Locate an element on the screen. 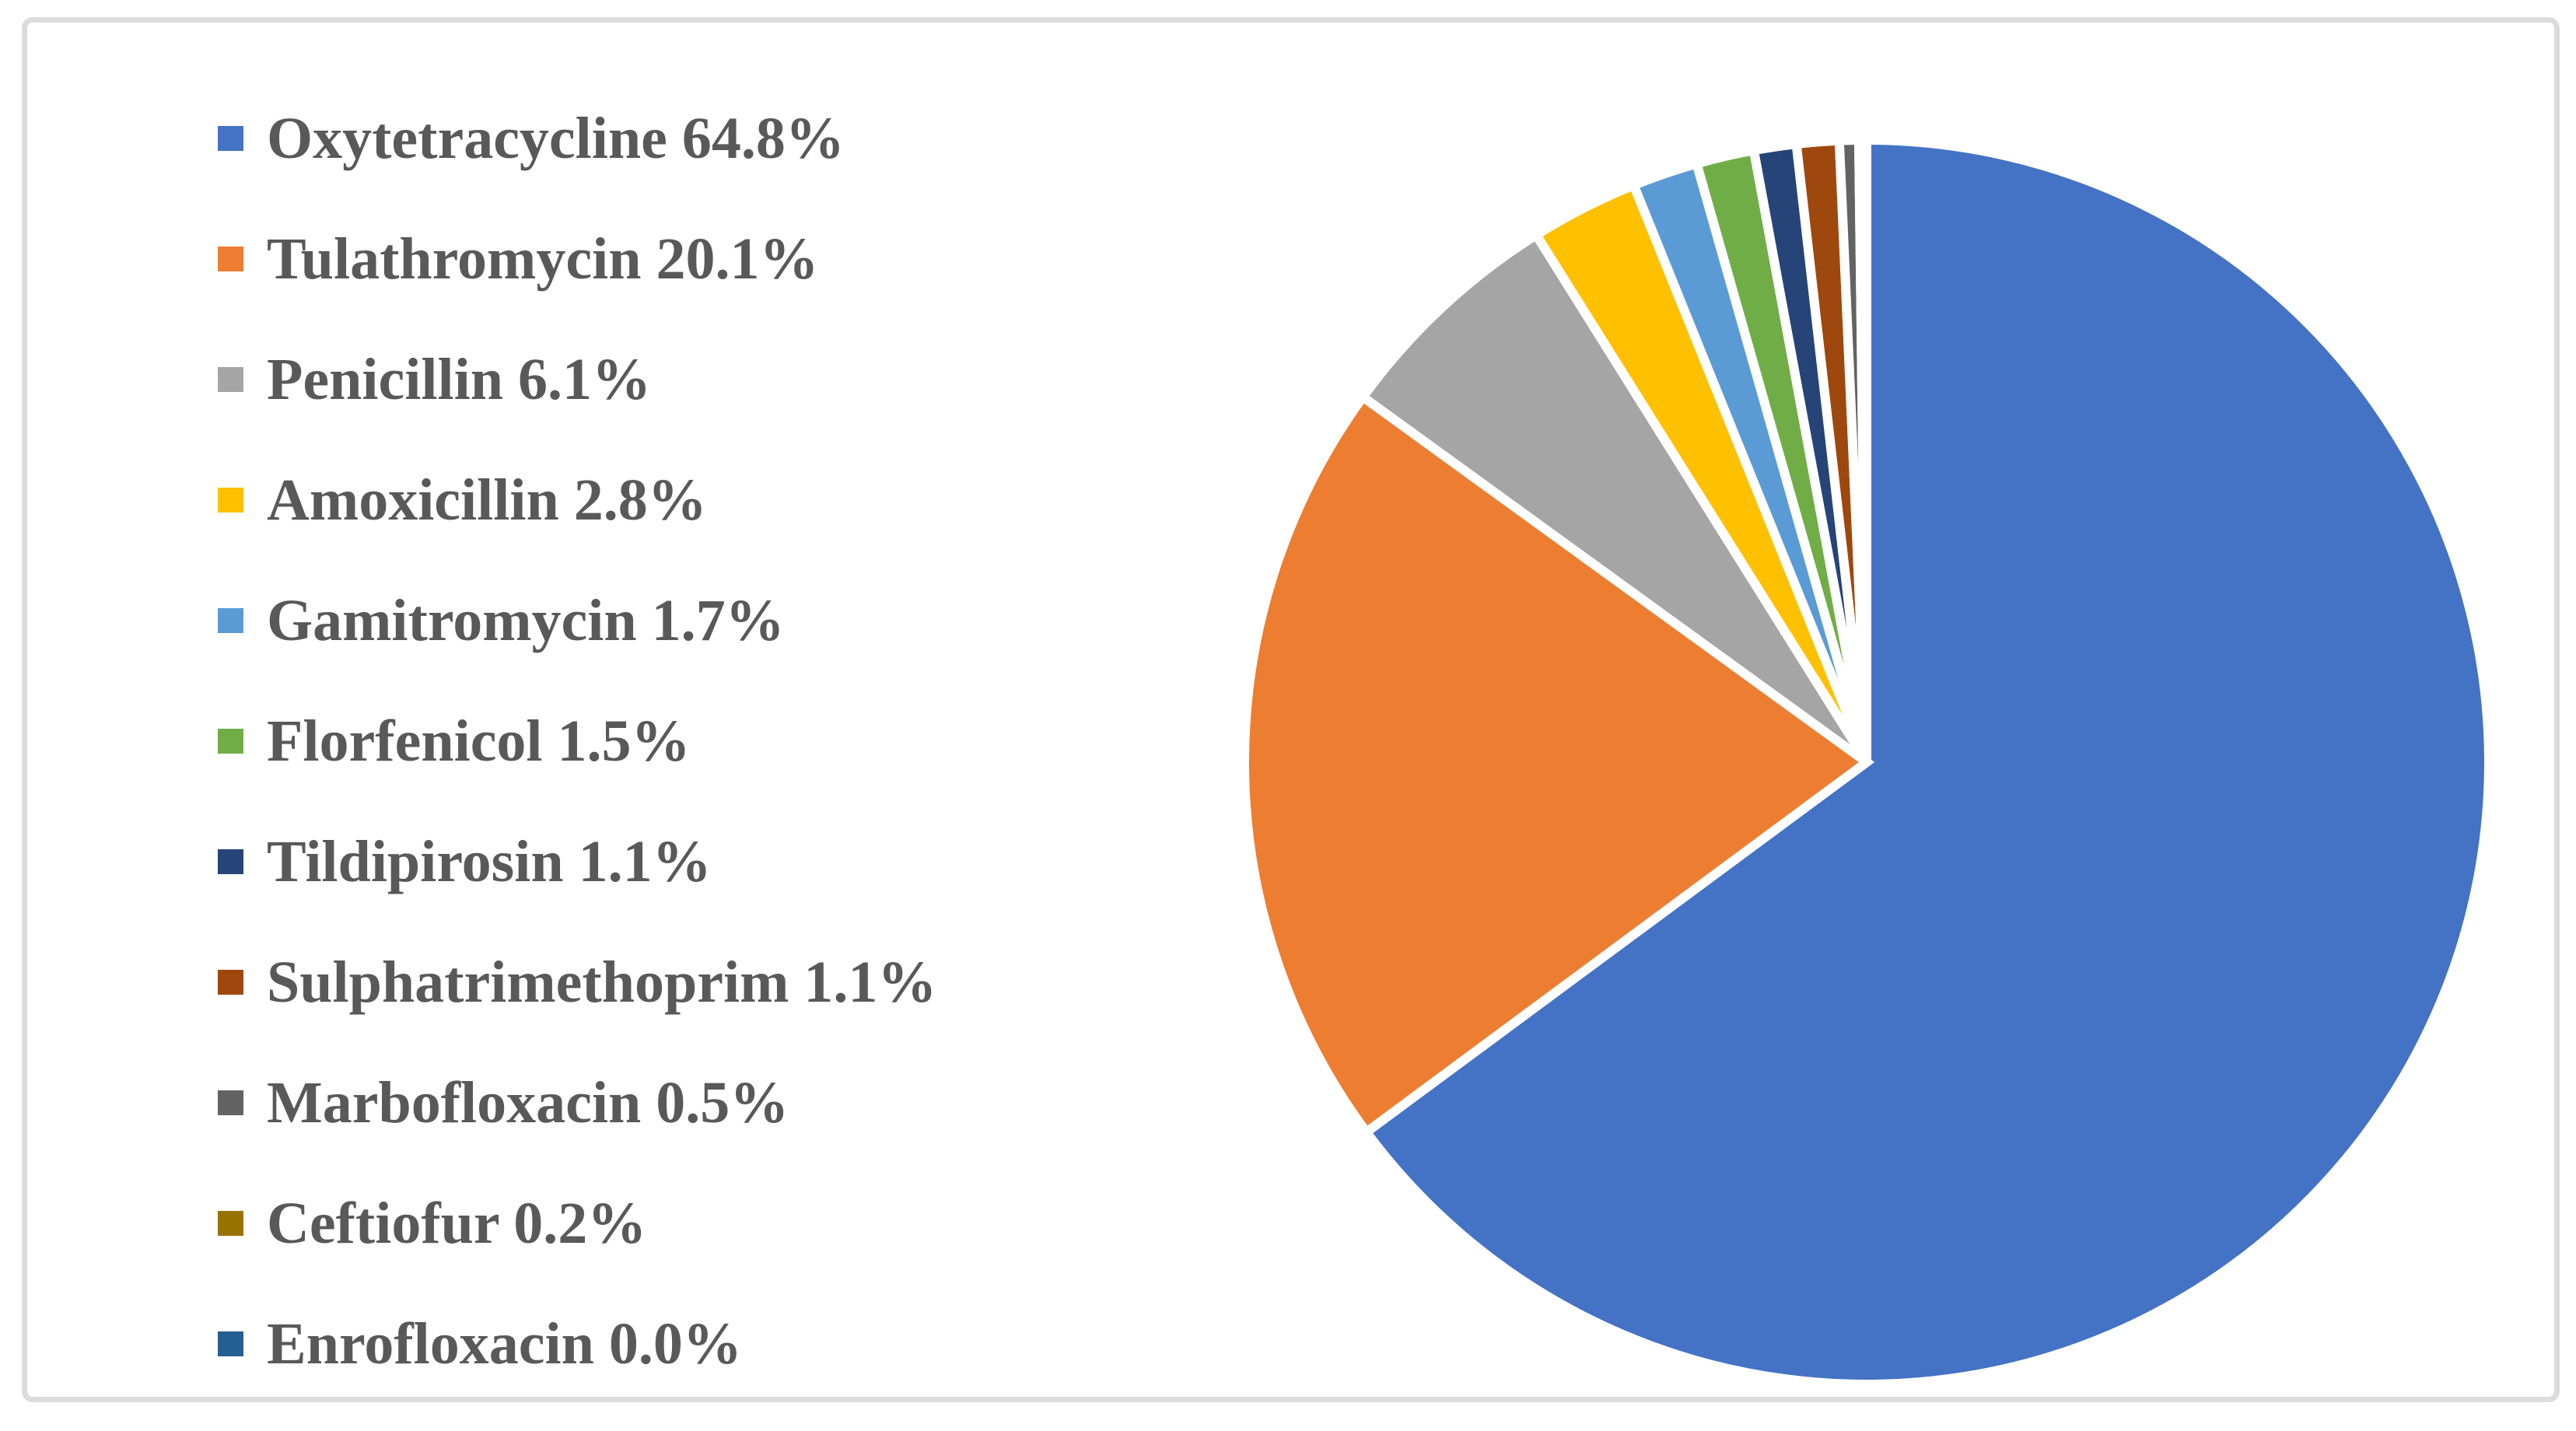 The width and height of the screenshot is (2576, 1431). legend-label: Tulathromycin 20.1% is located at coordinates (543, 259).